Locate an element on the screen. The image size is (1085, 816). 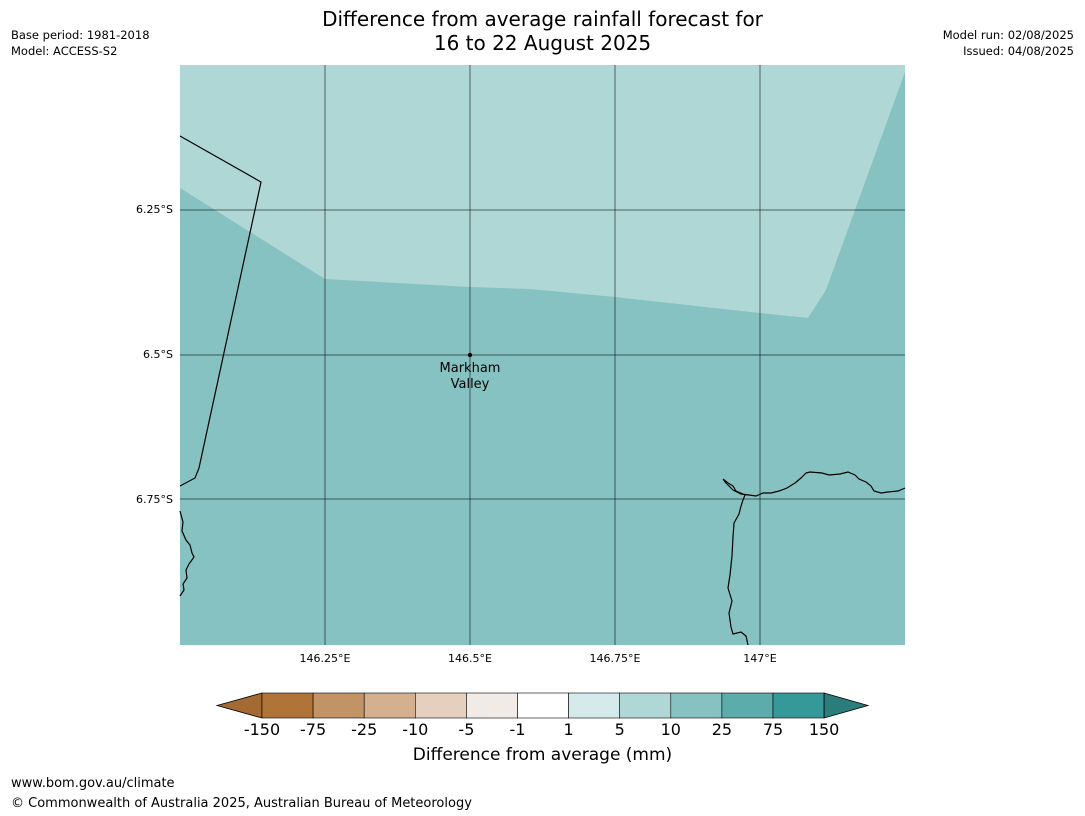
colorbar-tick-label: 1 is located at coordinates (568, 729).